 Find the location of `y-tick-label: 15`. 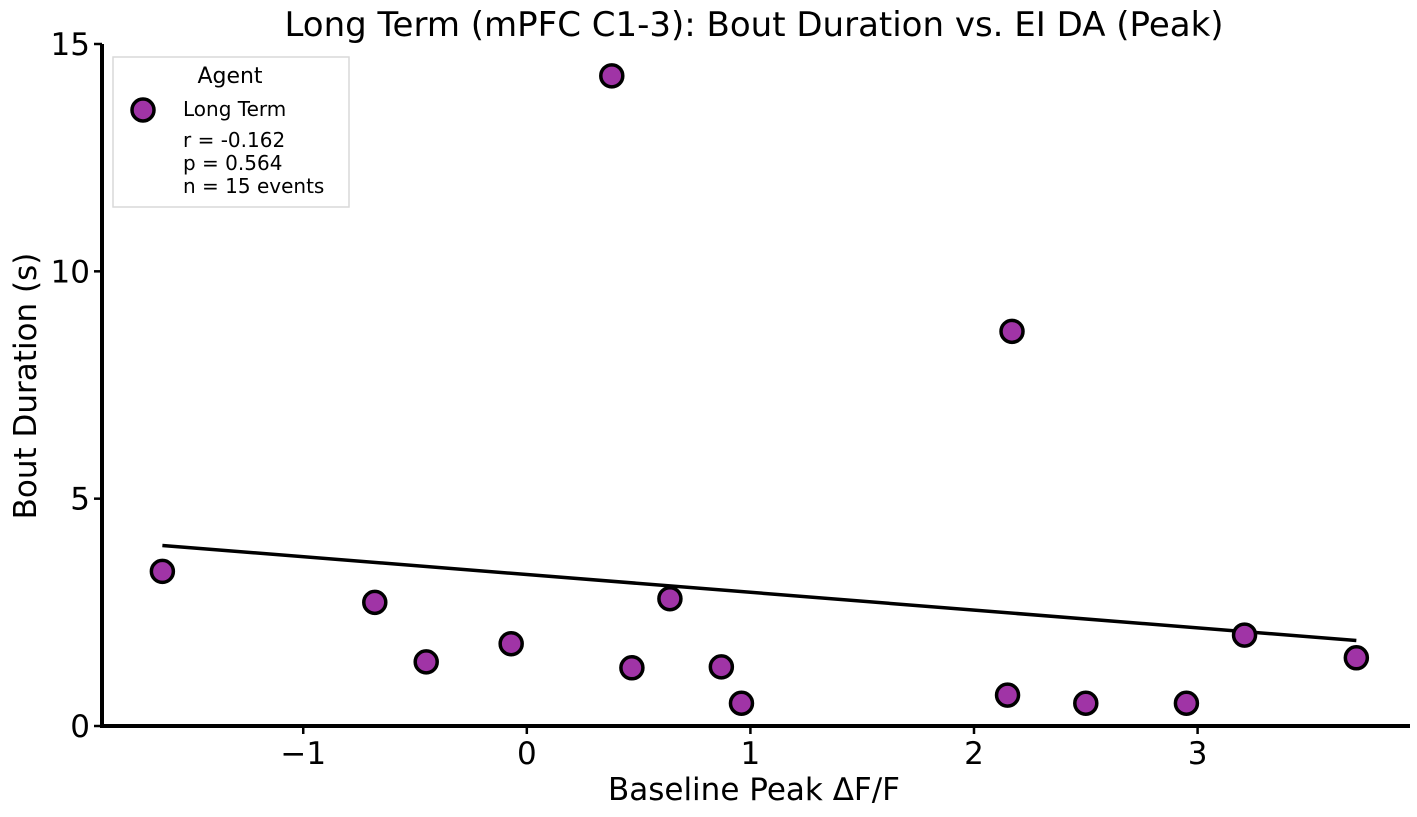

y-tick-label: 15 is located at coordinates (70, 45).